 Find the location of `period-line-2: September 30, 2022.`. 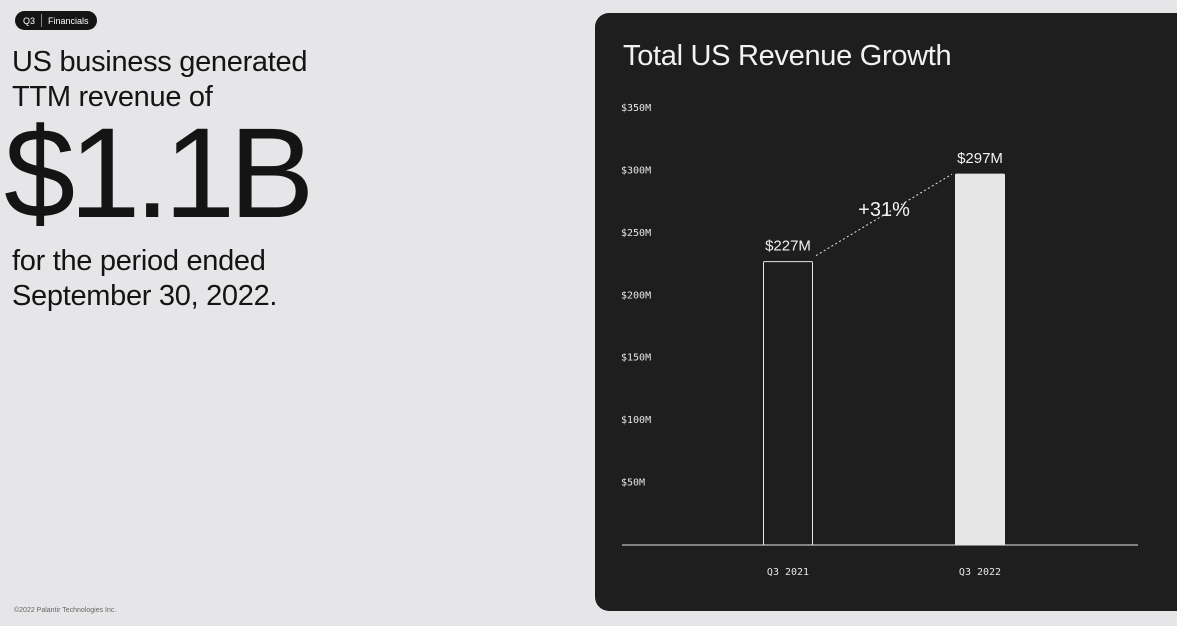

period-line-2: September 30, 2022. is located at coordinates (145, 296).